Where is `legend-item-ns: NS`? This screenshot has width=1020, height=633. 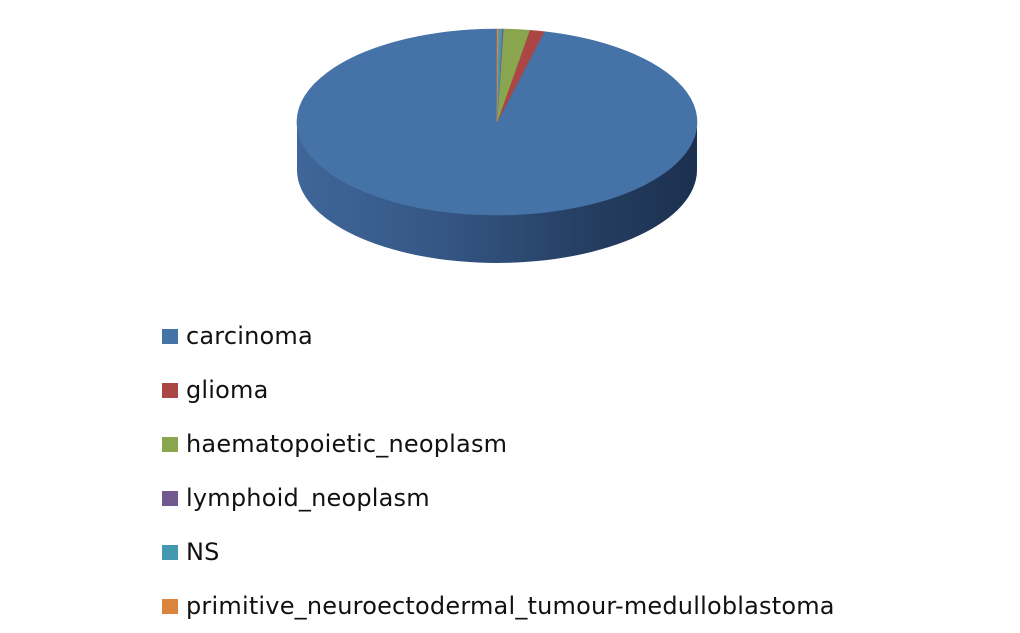
legend-item-ns: NS is located at coordinates (498, 552).